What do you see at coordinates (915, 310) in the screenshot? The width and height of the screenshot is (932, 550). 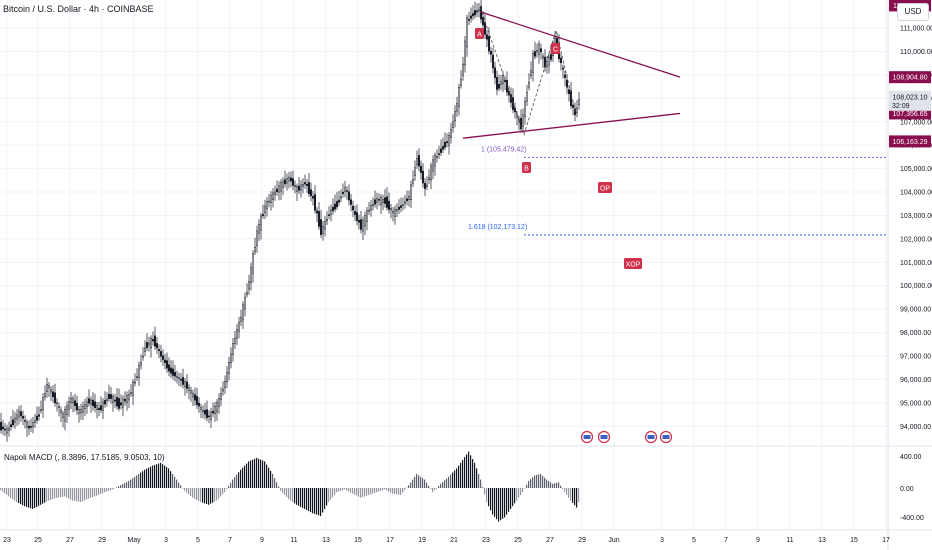 I see `price-tick-label: 99,000.00` at bounding box center [915, 310].